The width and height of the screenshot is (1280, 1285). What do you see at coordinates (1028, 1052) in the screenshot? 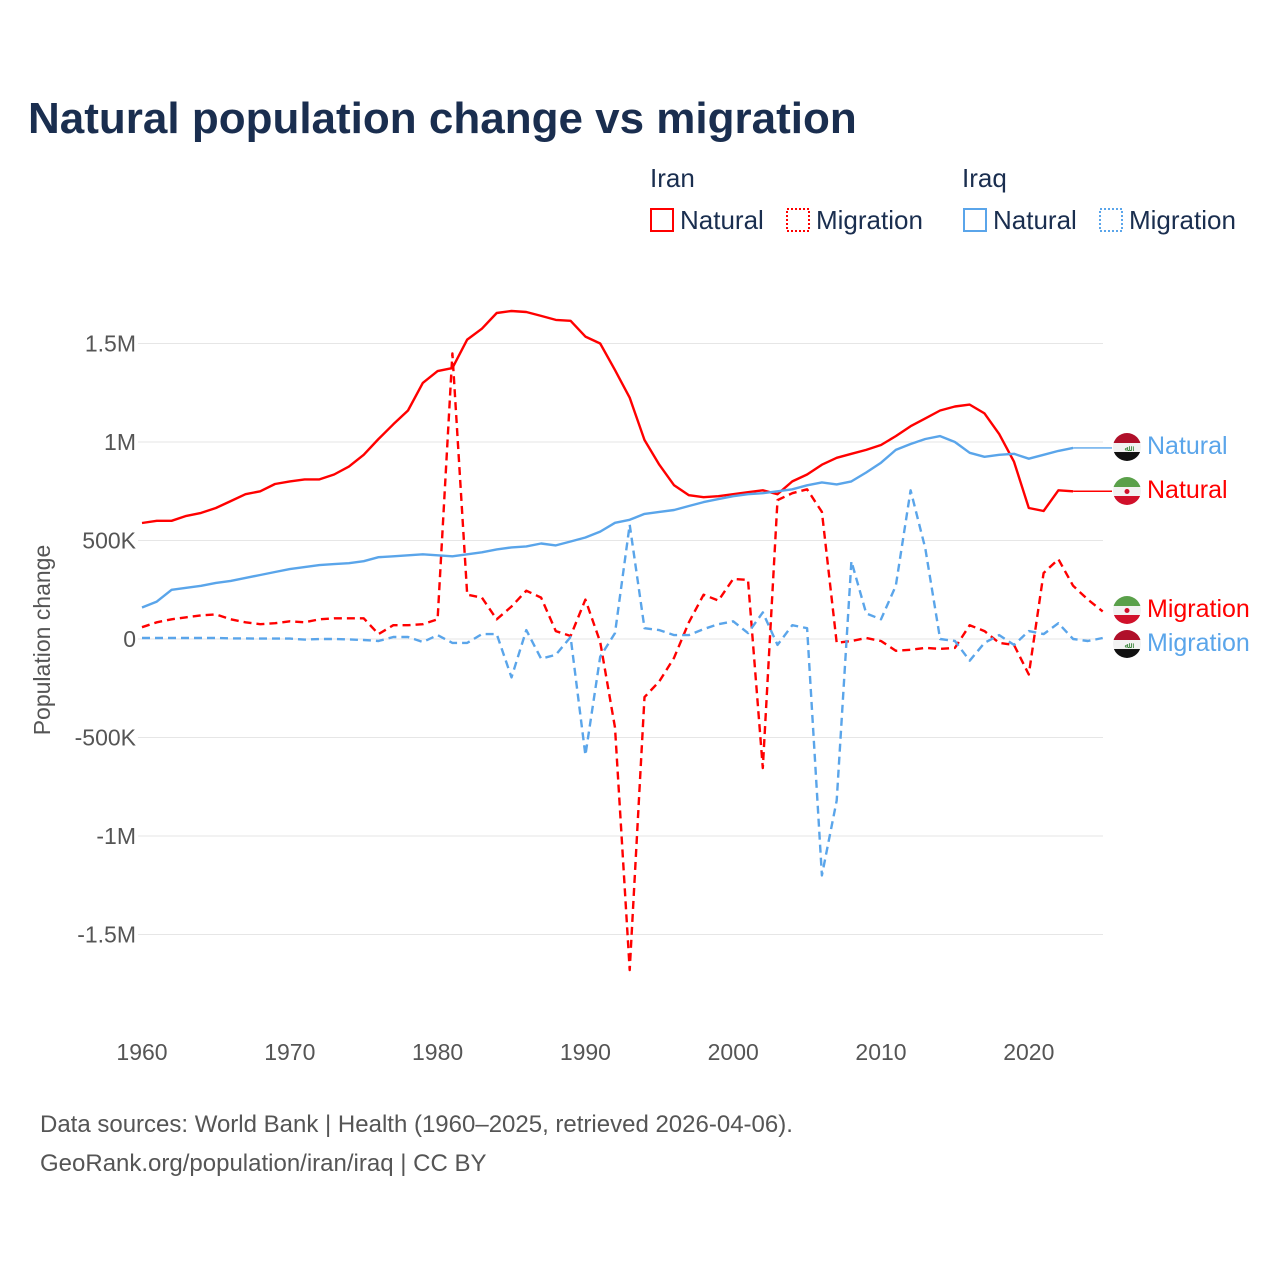
I see `x-tick-label: 2020` at bounding box center [1028, 1052].